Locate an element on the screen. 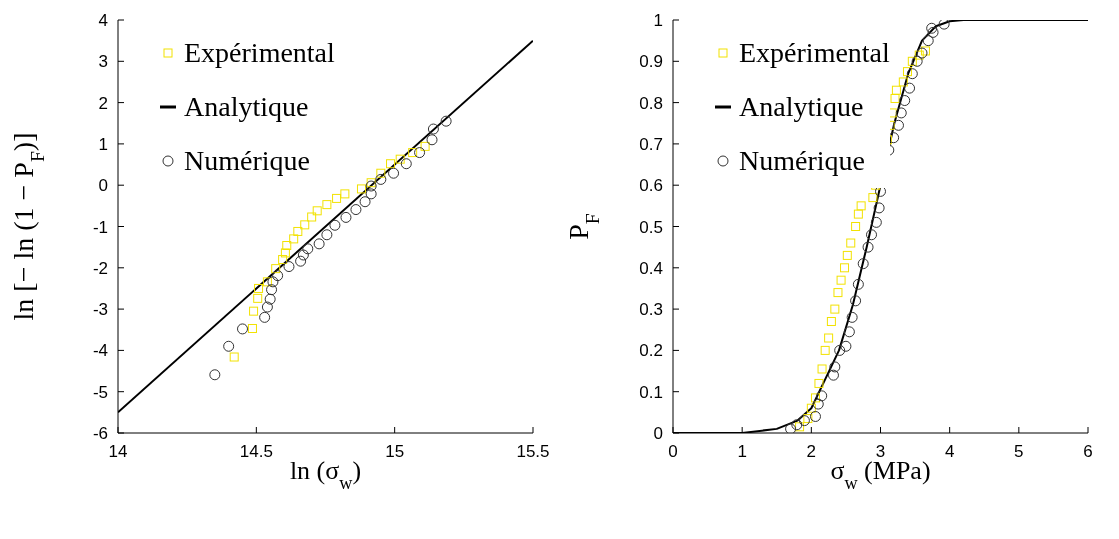 The image size is (1119, 539). y-tick-label: 0.3 is located at coordinates (651, 310).